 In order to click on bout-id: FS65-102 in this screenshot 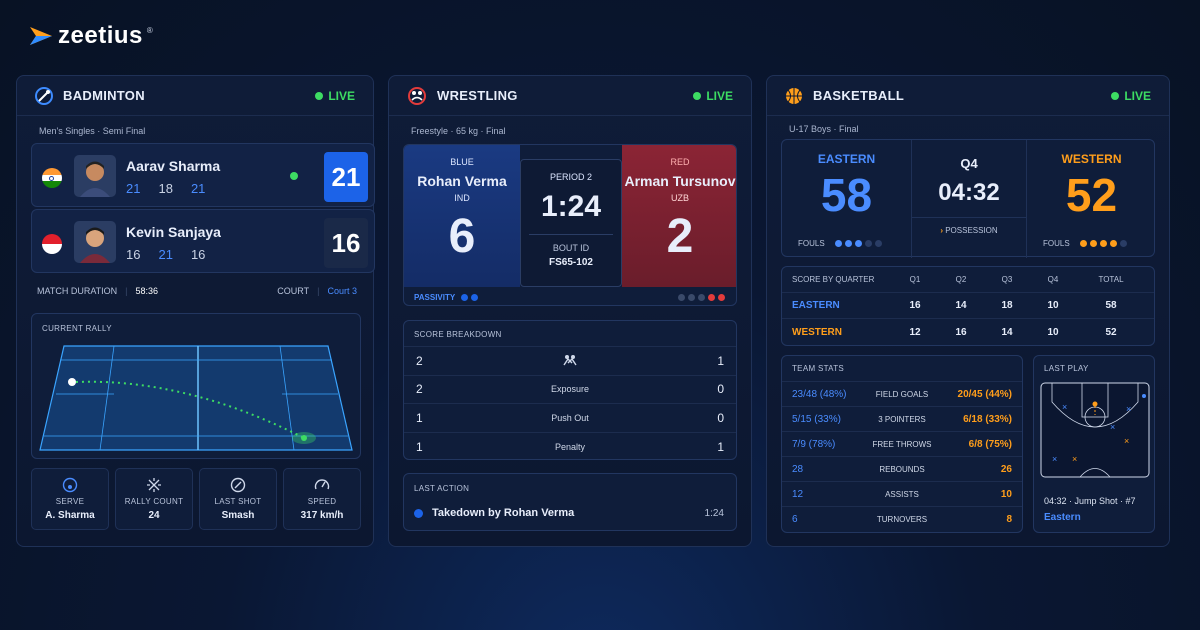, I will do `click(571, 262)`.